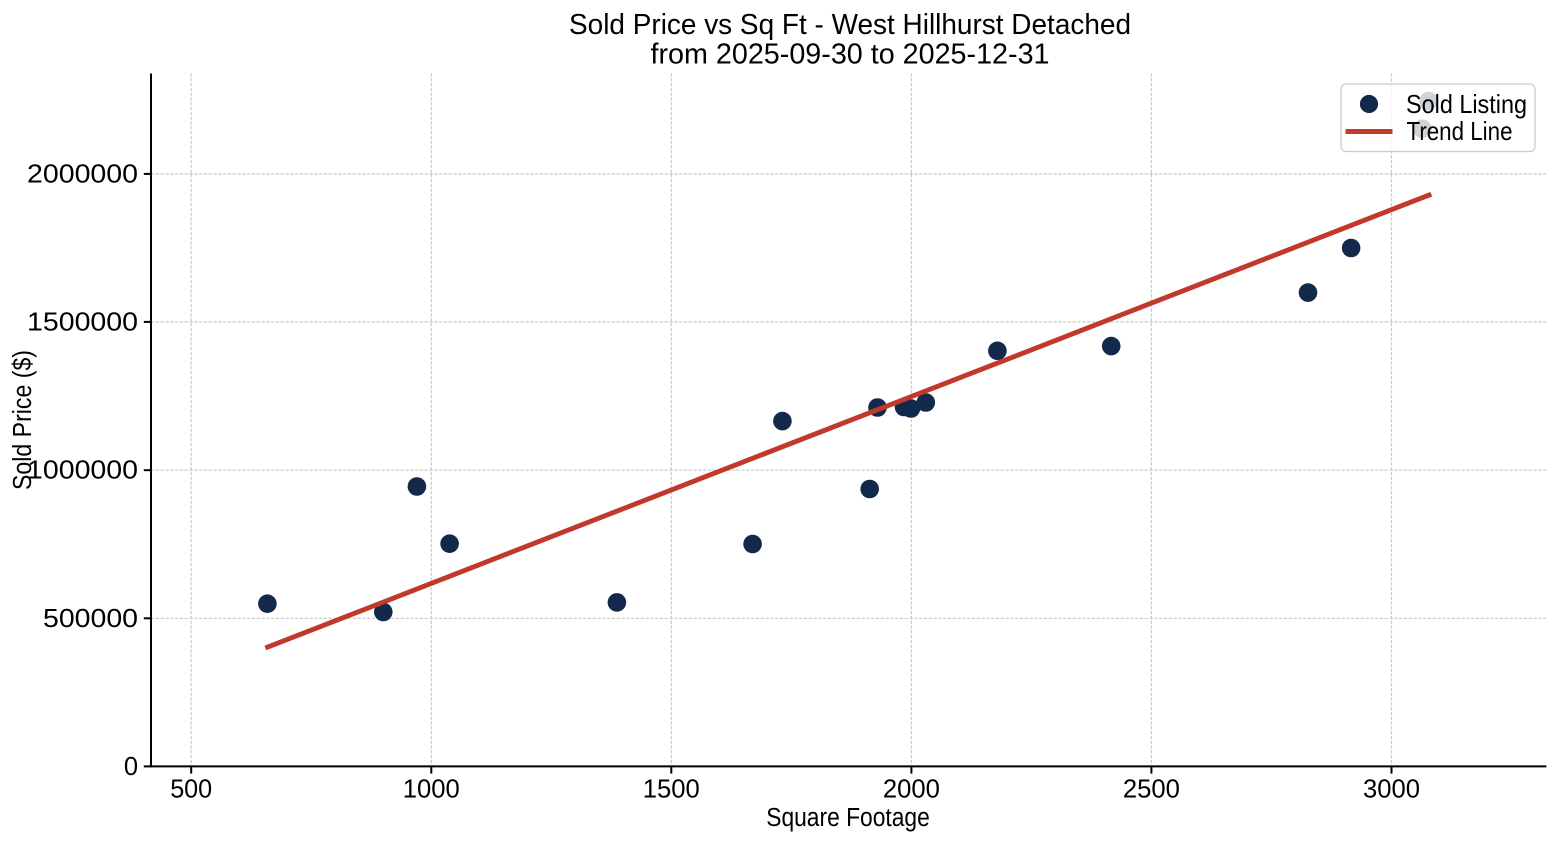 The width and height of the screenshot is (1560, 845). Describe the element at coordinates (850, 55) in the screenshot. I see `svg-text: from 2025-09-30 to 2025-12-31` at that location.